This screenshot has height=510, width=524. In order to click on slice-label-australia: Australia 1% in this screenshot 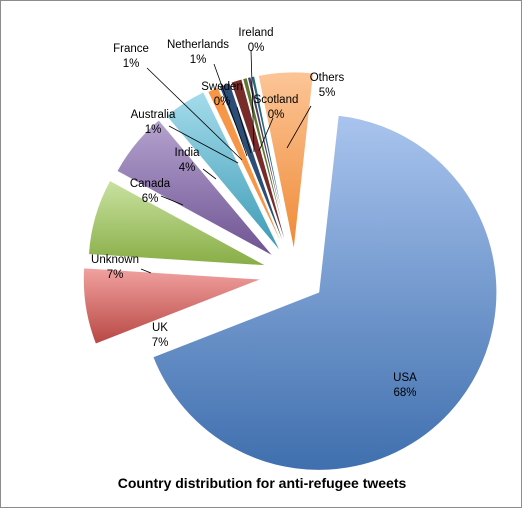, I will do `click(153, 122)`.